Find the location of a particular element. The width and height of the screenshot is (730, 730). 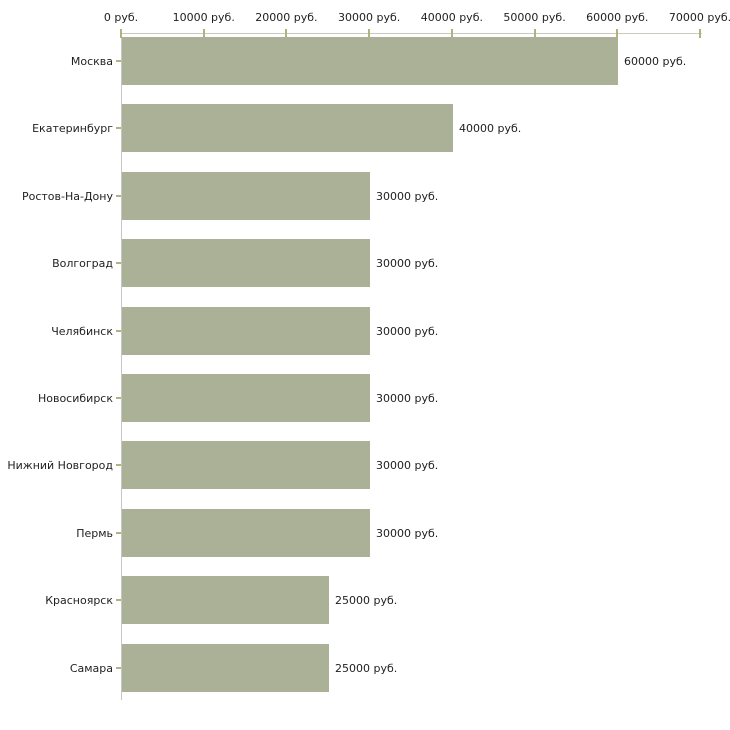

category-label: Пермь is located at coordinates (94, 533).